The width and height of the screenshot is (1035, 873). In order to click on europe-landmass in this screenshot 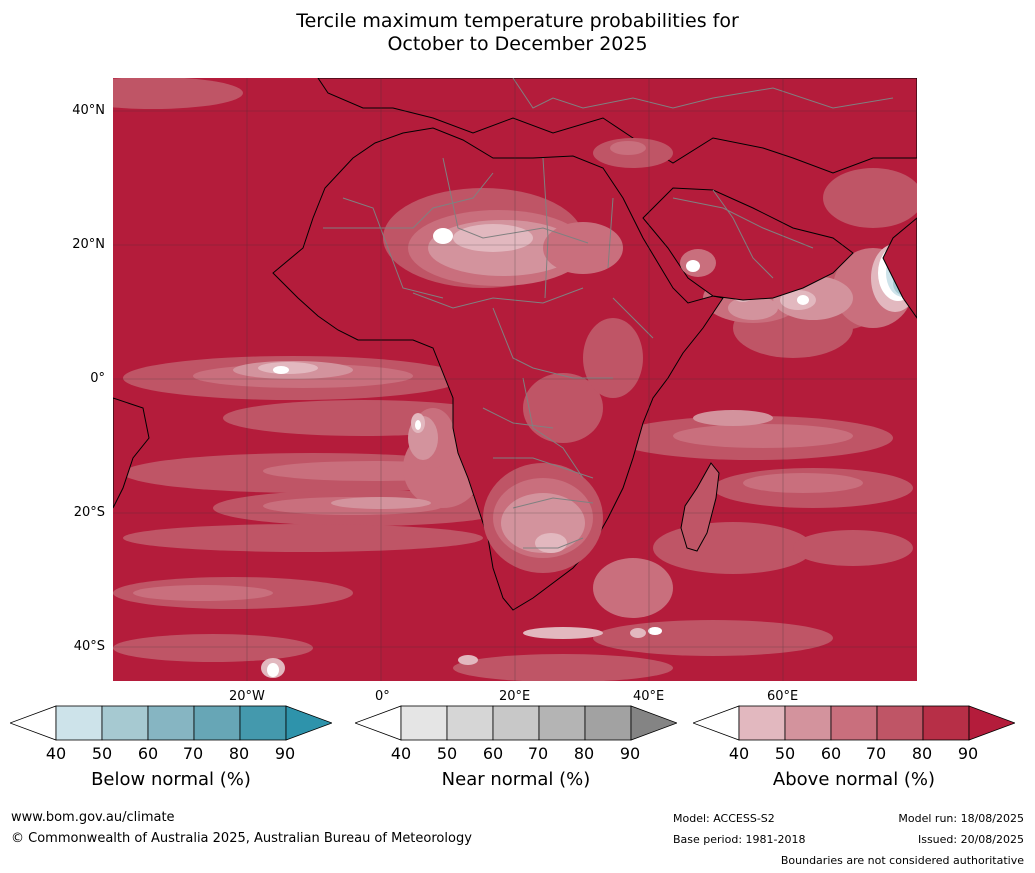, I will do `click(617, 126)`.